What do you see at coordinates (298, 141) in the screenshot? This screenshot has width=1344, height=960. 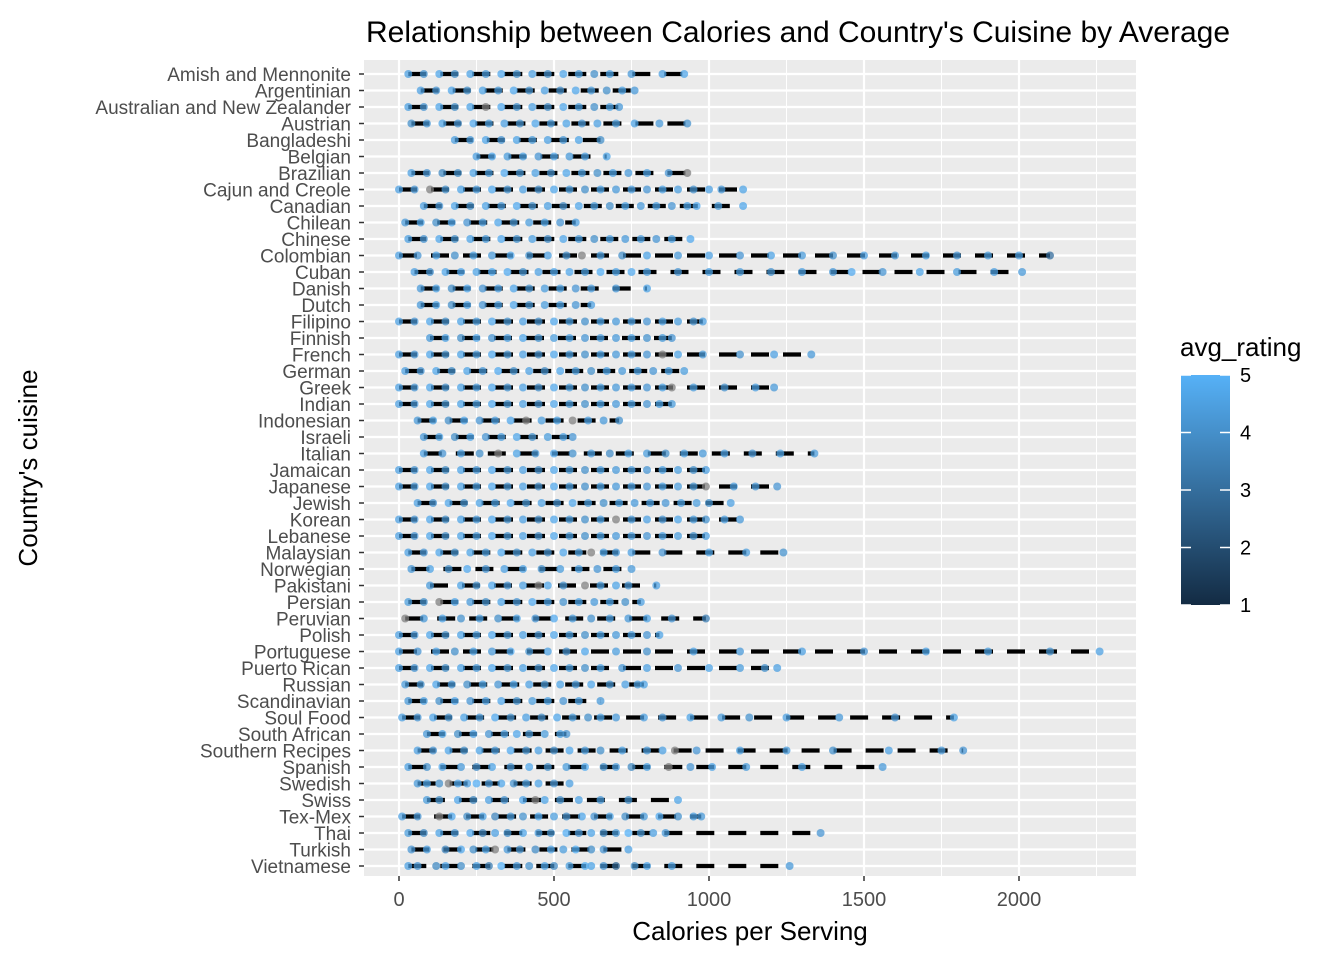 I see `y-tick-label: Bangladeshi` at bounding box center [298, 141].